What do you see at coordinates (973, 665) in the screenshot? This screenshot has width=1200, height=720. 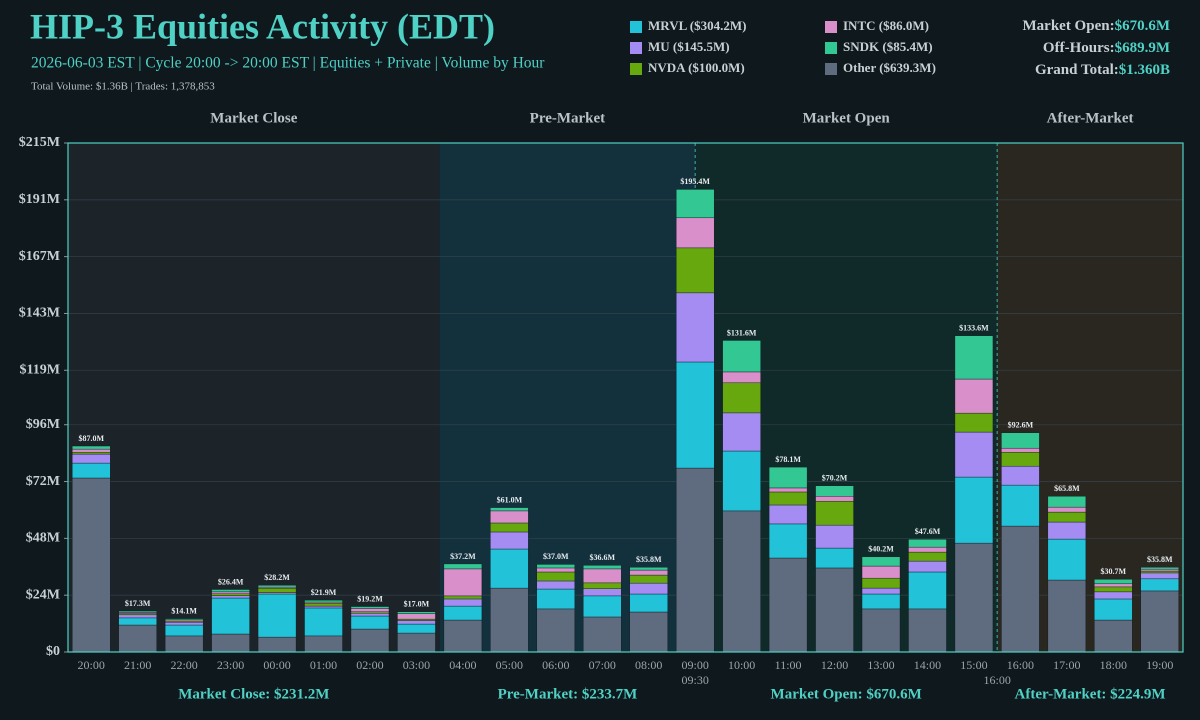 I see `x-tick-label: 15:00` at bounding box center [973, 665].